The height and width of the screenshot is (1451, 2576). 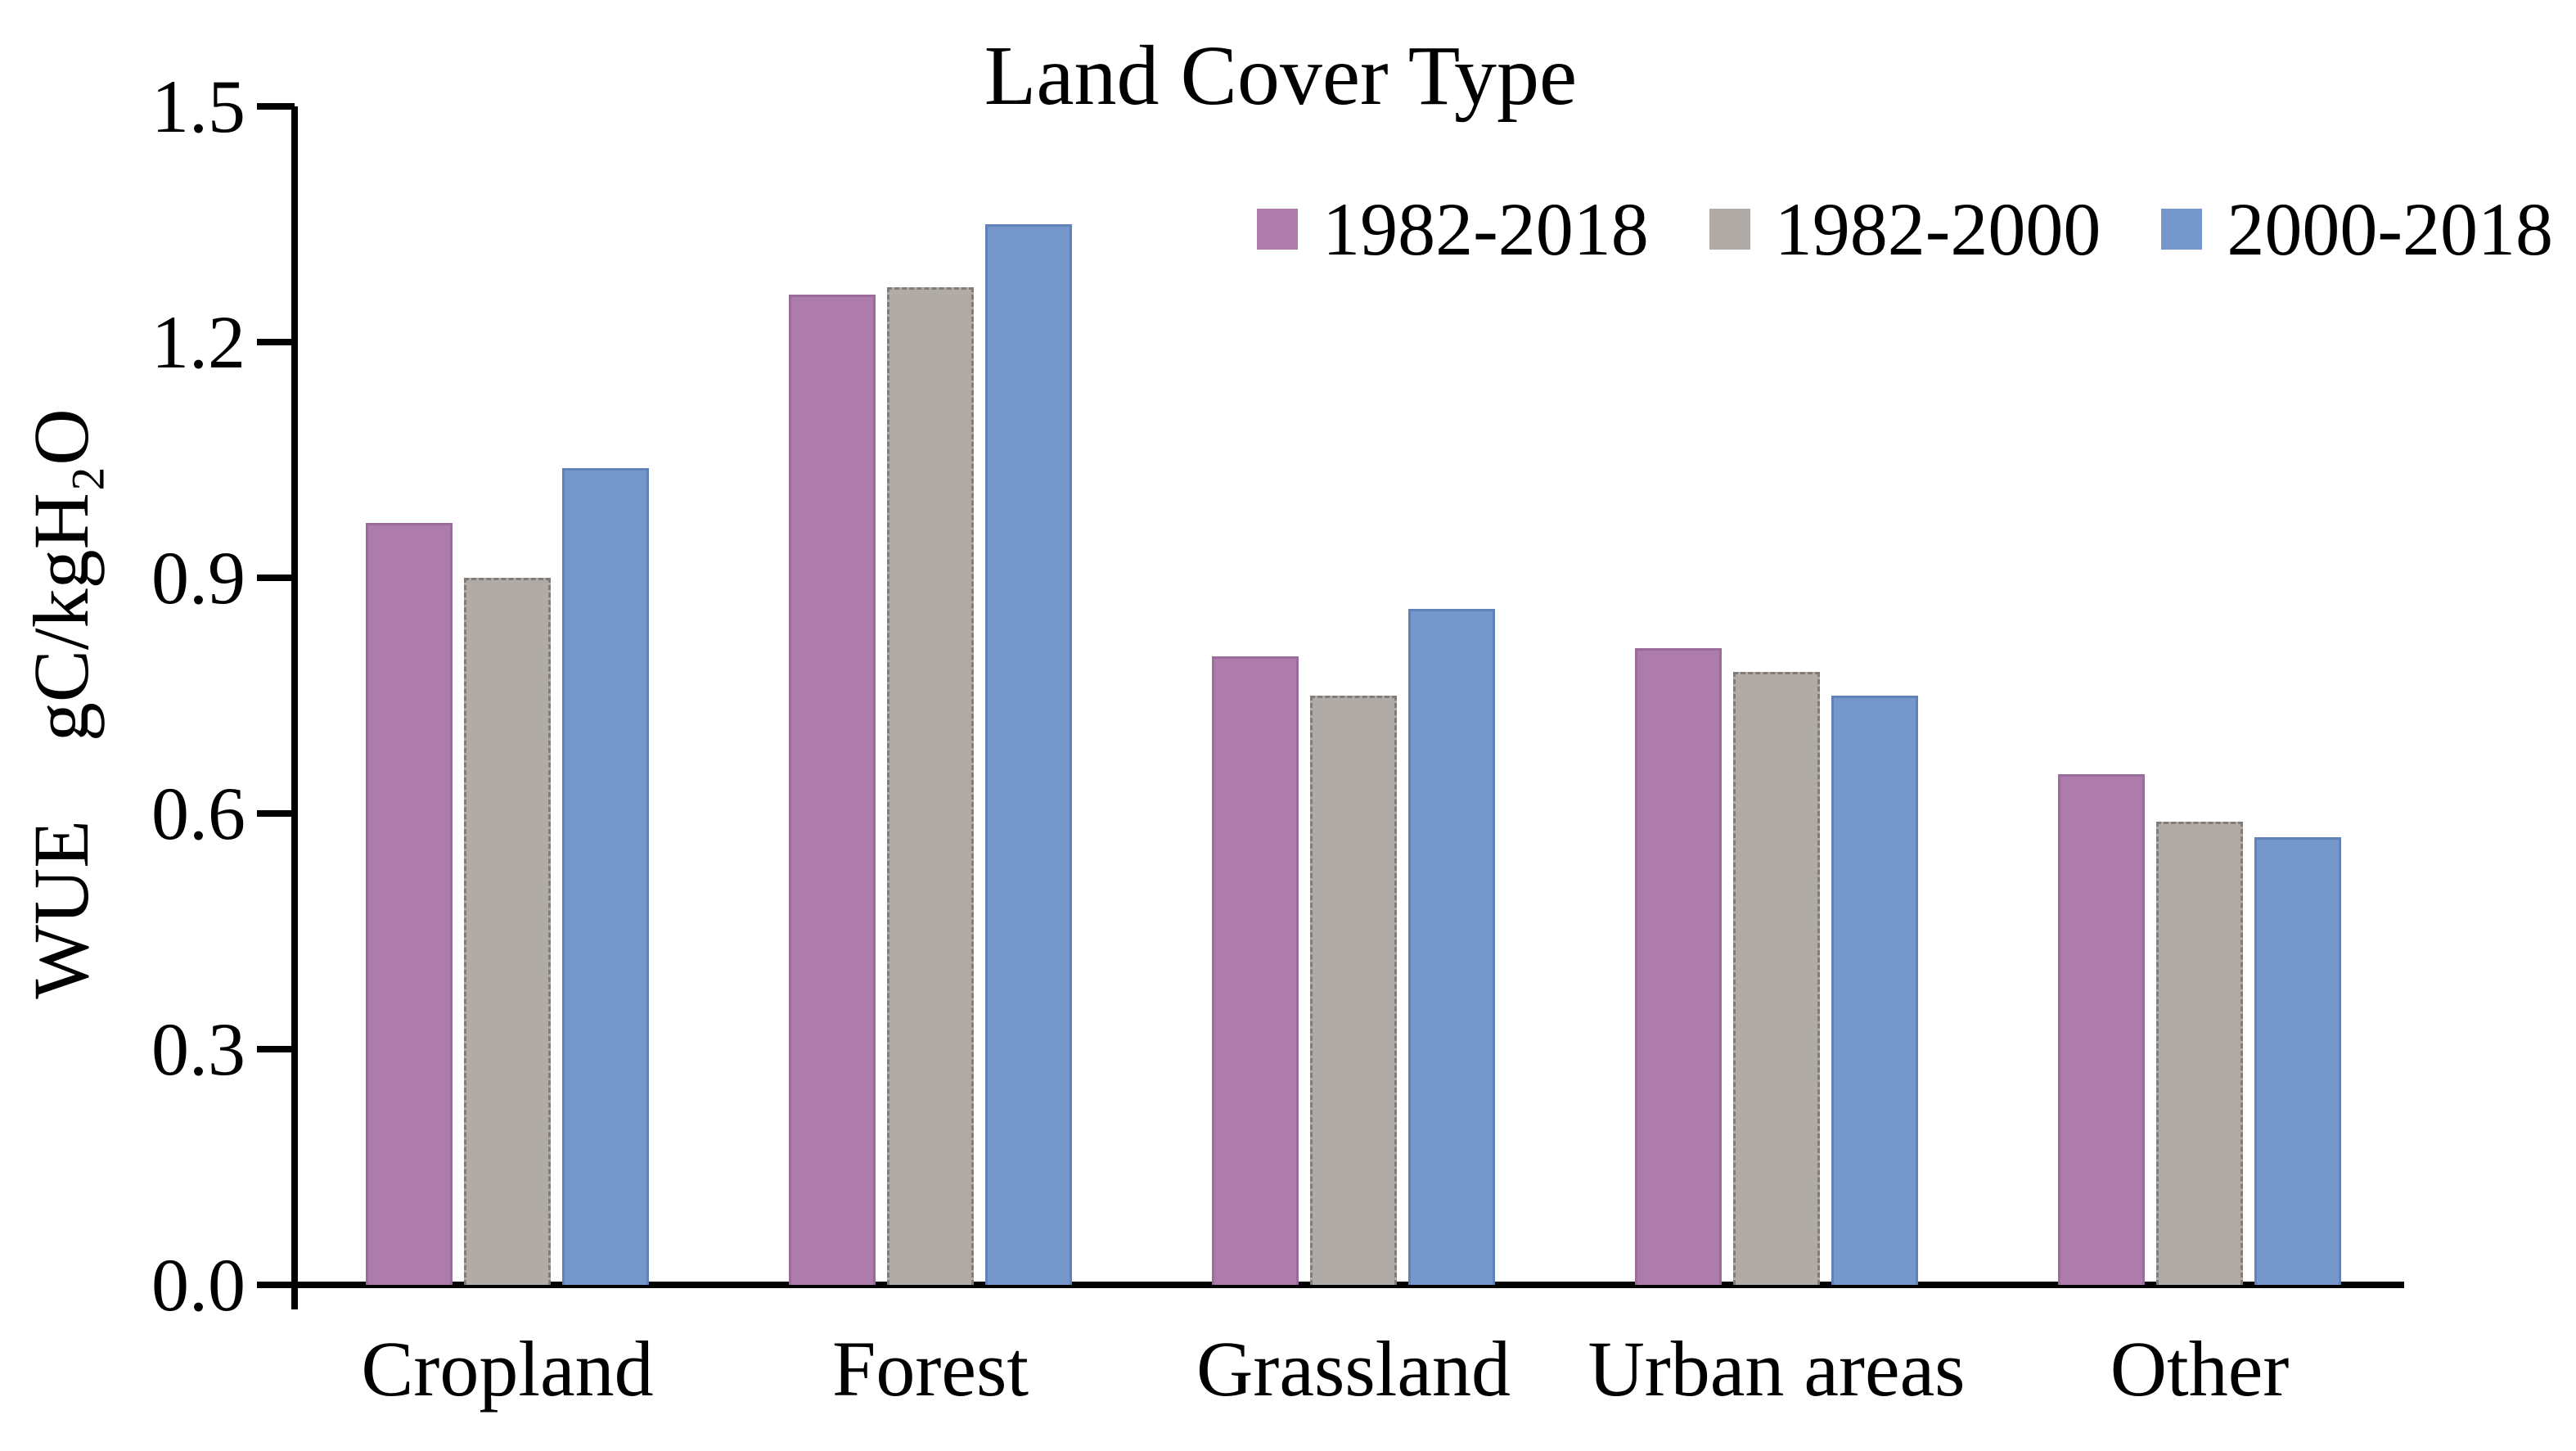 What do you see at coordinates (2199, 1053) in the screenshot?
I see `bar-1982-2000-Other` at bounding box center [2199, 1053].